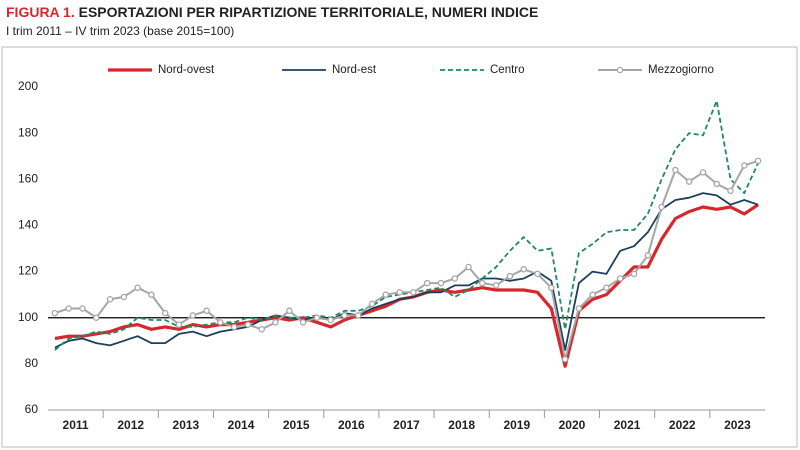 Image resolution: width=800 pixels, height=450 pixels. I want to click on x-tick-label: 2013, so click(186, 425).